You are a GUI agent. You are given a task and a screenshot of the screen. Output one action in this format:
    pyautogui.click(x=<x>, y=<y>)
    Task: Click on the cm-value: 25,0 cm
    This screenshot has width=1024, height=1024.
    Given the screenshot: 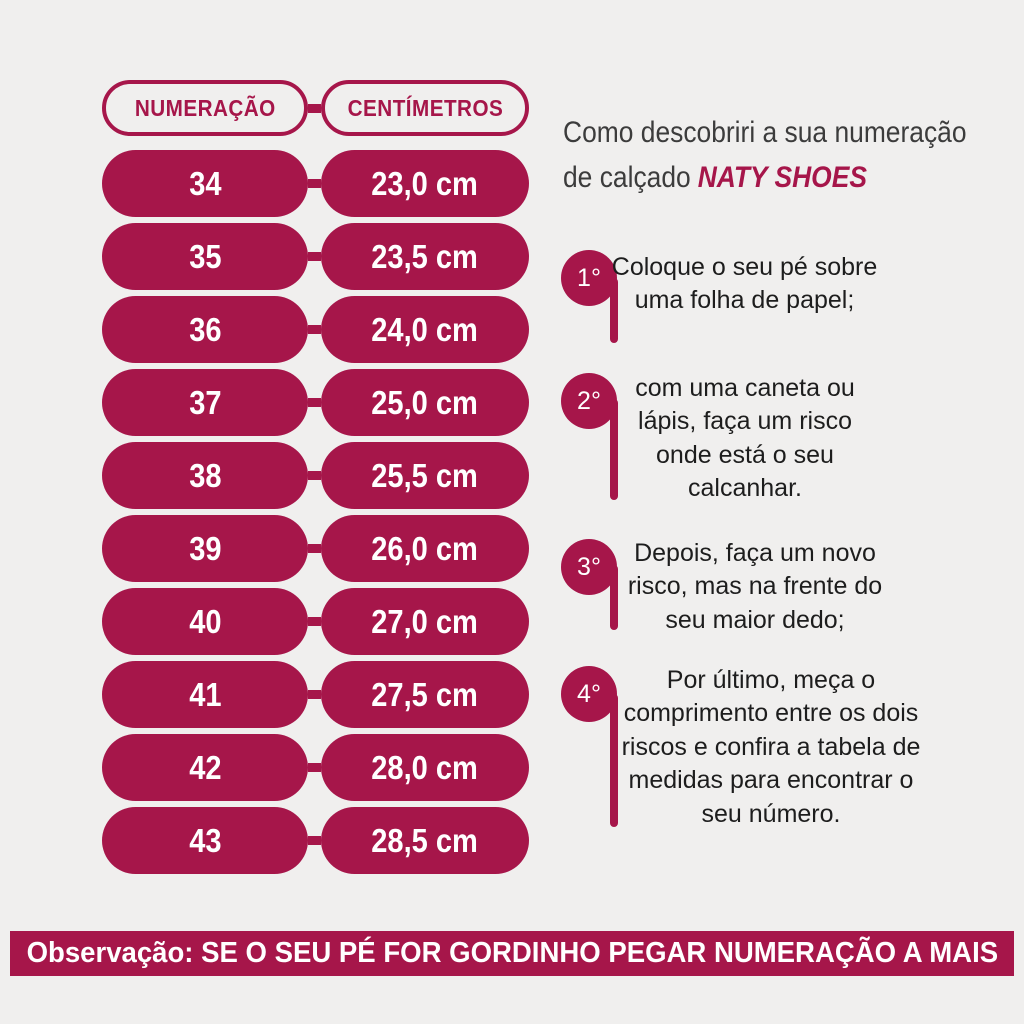 What is the action you would take?
    pyautogui.click(x=425, y=402)
    